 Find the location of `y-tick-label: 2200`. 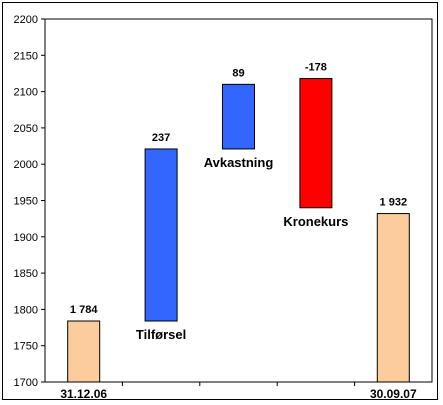

y-tick-label: 2200 is located at coordinates (26, 20).